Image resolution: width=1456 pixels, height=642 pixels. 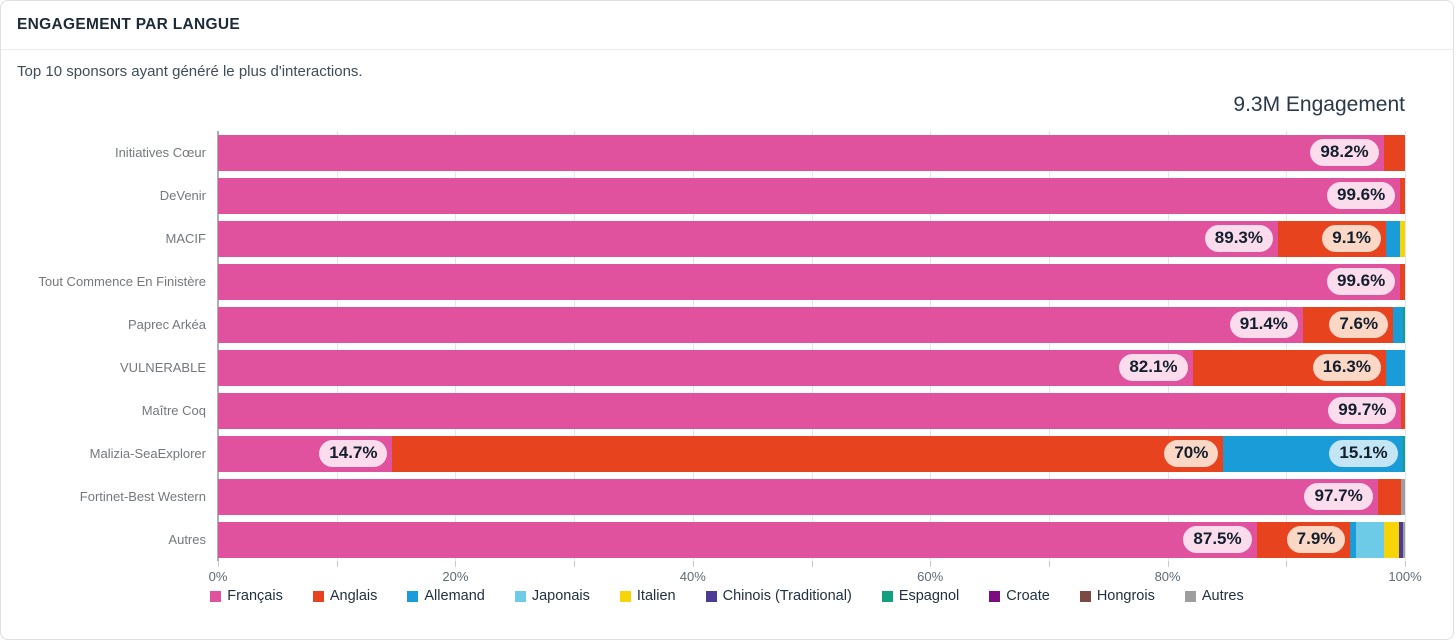 I want to click on category-label-vulnerable: VULNERABLE, so click(x=163, y=367).